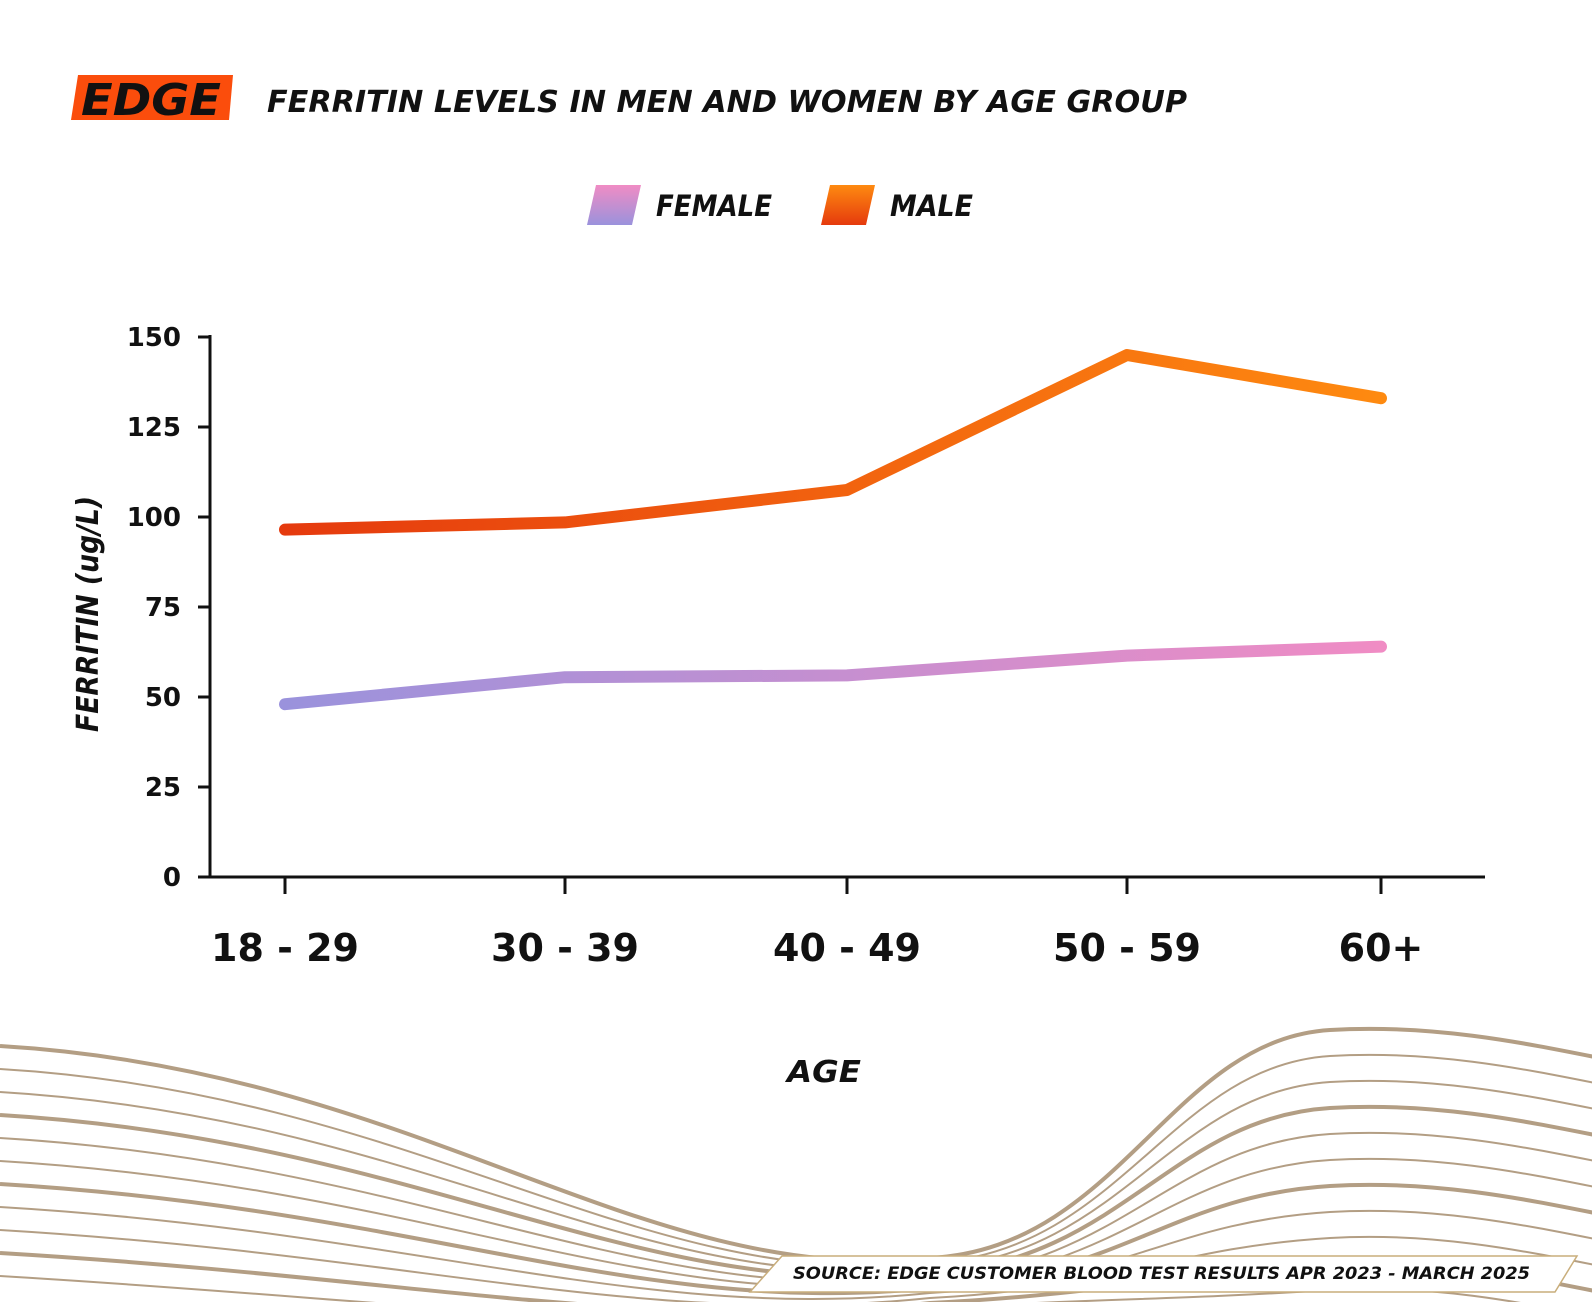 This screenshot has width=1592, height=1302. Describe the element at coordinates (931, 206) in the screenshot. I see `legend-label-male: MALE` at that location.